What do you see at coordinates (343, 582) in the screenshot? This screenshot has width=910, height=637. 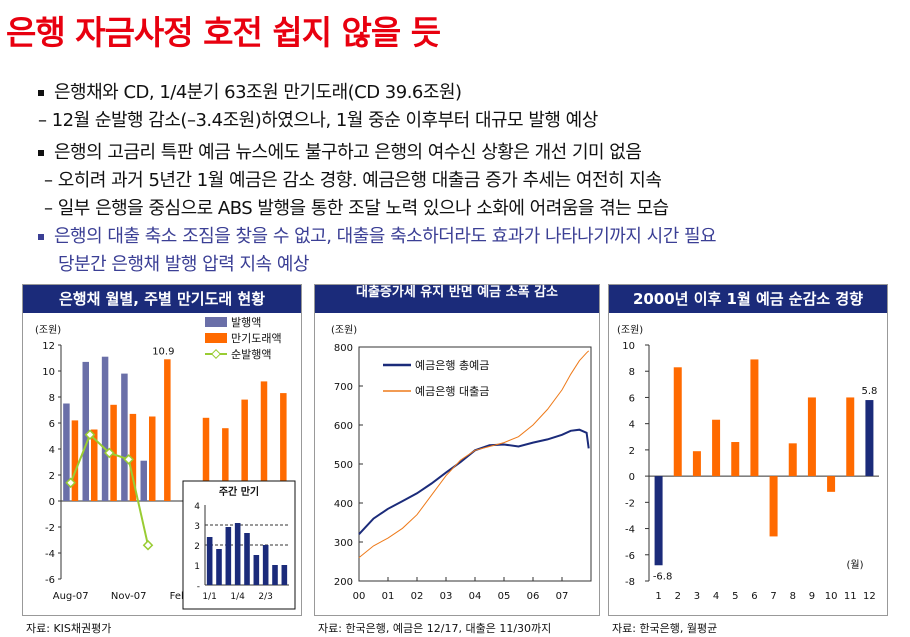 I see `y-tick-label: 200` at bounding box center [343, 582].